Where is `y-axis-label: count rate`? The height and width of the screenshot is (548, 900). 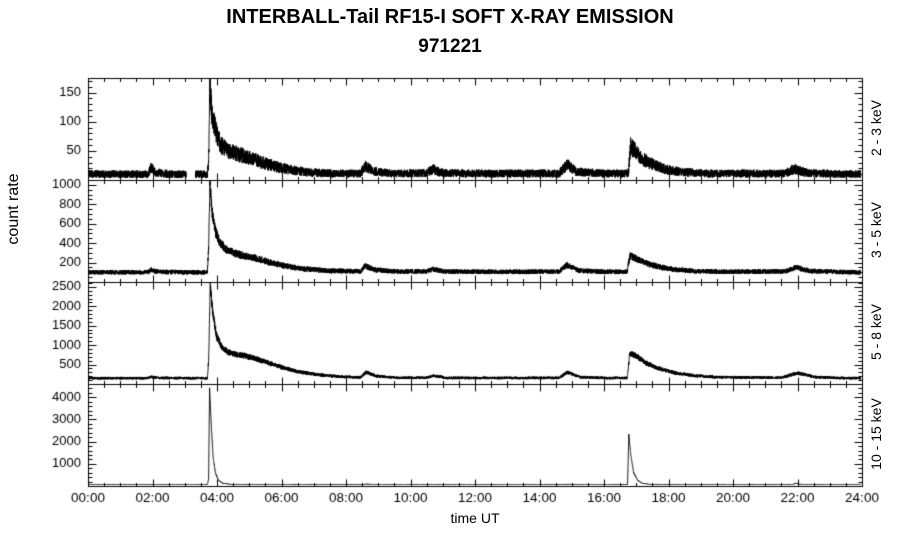 y-axis-label: count rate is located at coordinates (13, 209).